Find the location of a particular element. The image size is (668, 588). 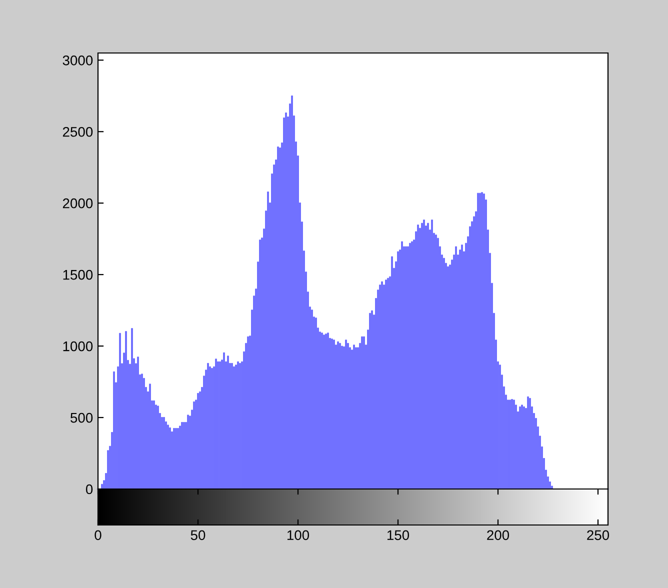

x-tick-label: 250 is located at coordinates (598, 535).